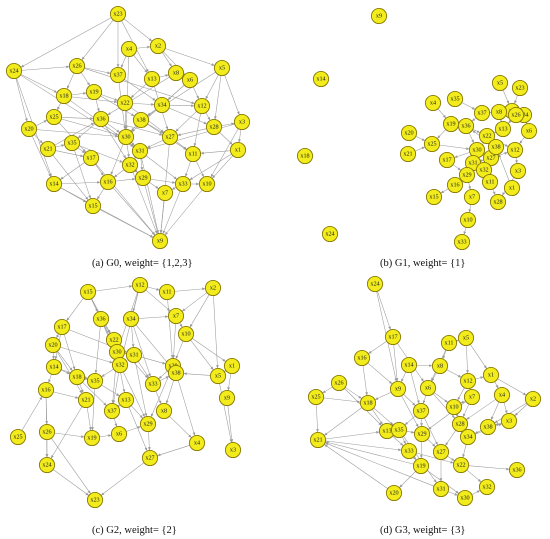  What do you see at coordinates (440, 452) in the screenshot?
I see `node-label: x27` at bounding box center [440, 452].